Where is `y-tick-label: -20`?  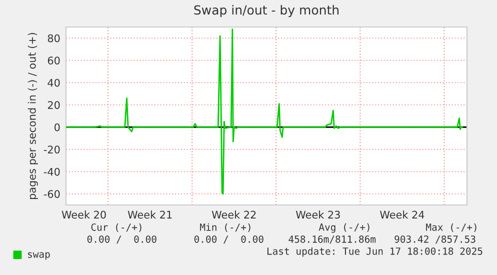 y-tick-label: -20 is located at coordinates (52, 150).